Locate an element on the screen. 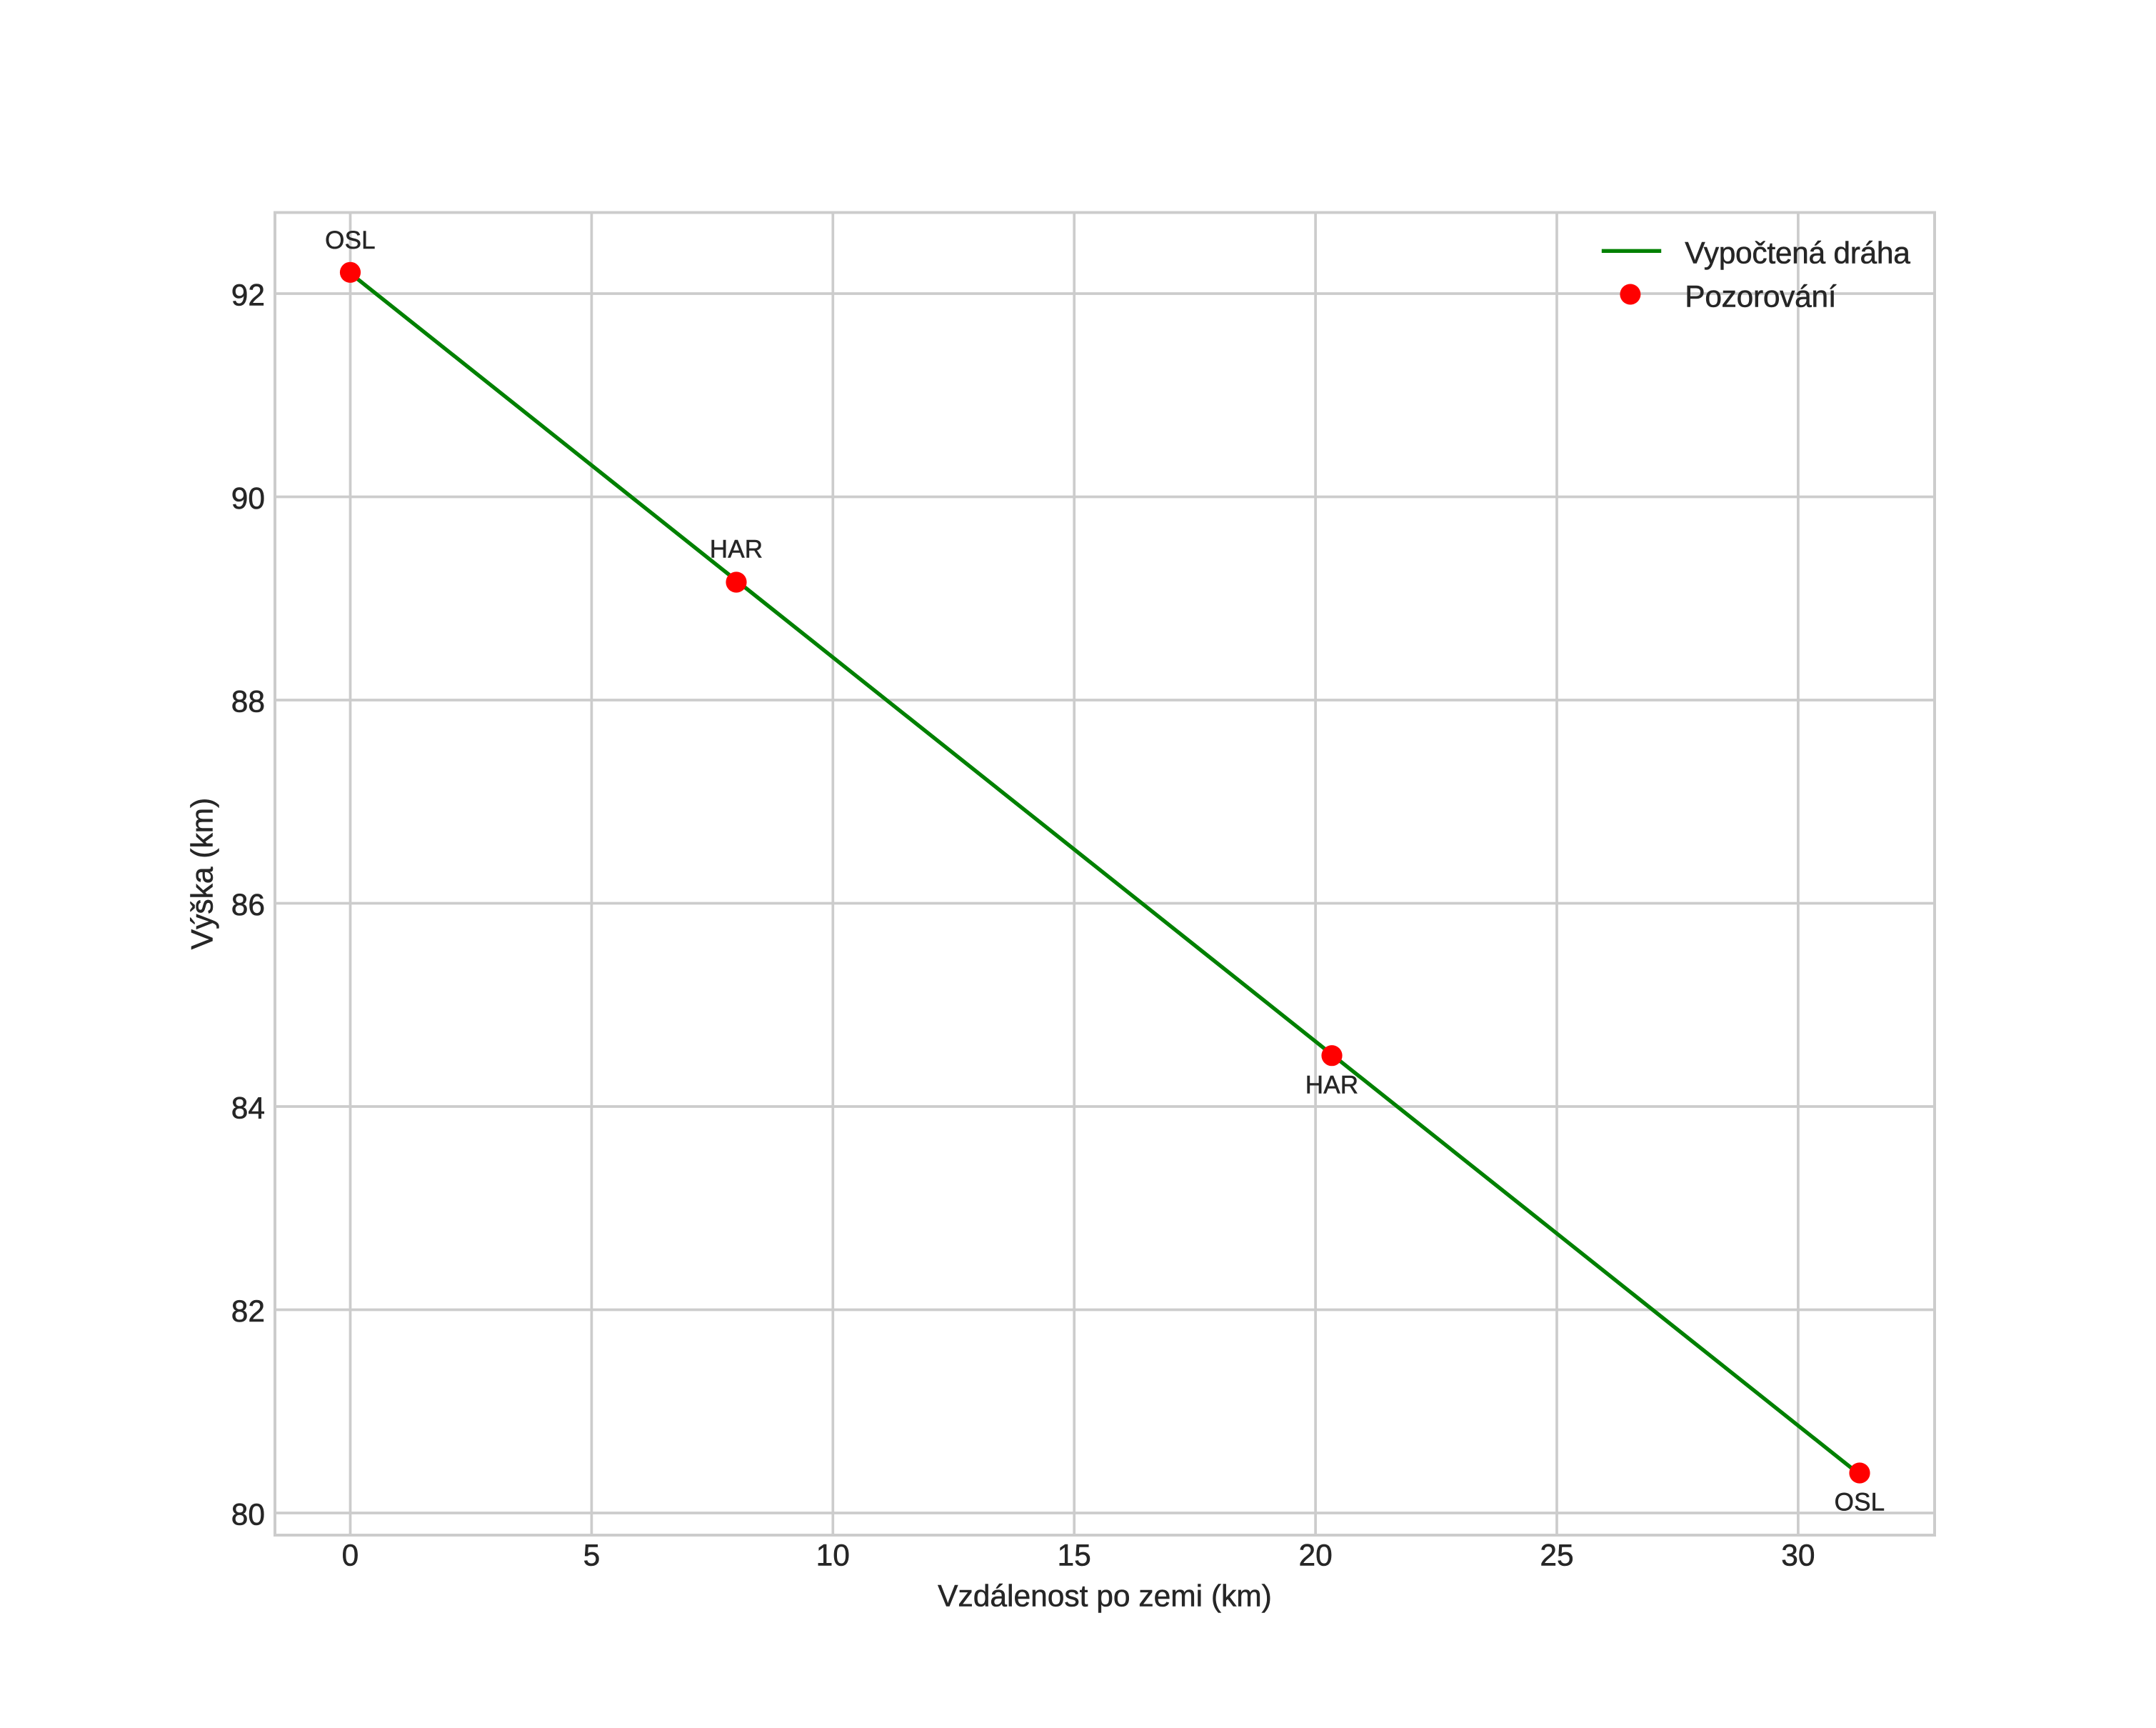 The height and width of the screenshot is (1728, 2156). svg-text: 86 is located at coordinates (248, 905).